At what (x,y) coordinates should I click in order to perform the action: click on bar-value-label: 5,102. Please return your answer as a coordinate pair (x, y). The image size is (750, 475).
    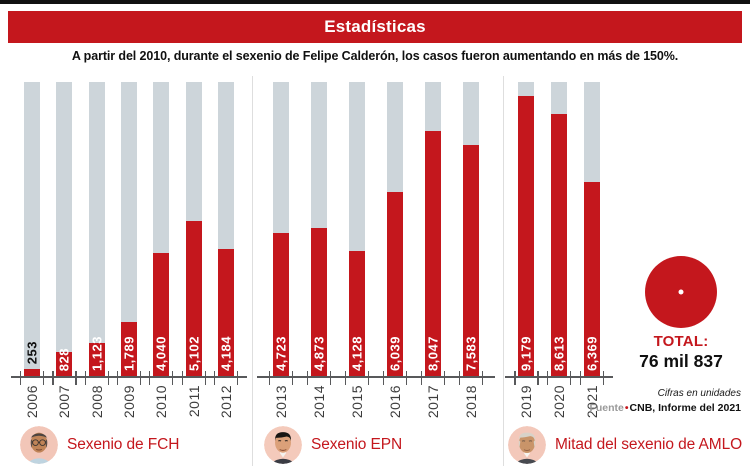
    Looking at the image, I should click on (194, 353).